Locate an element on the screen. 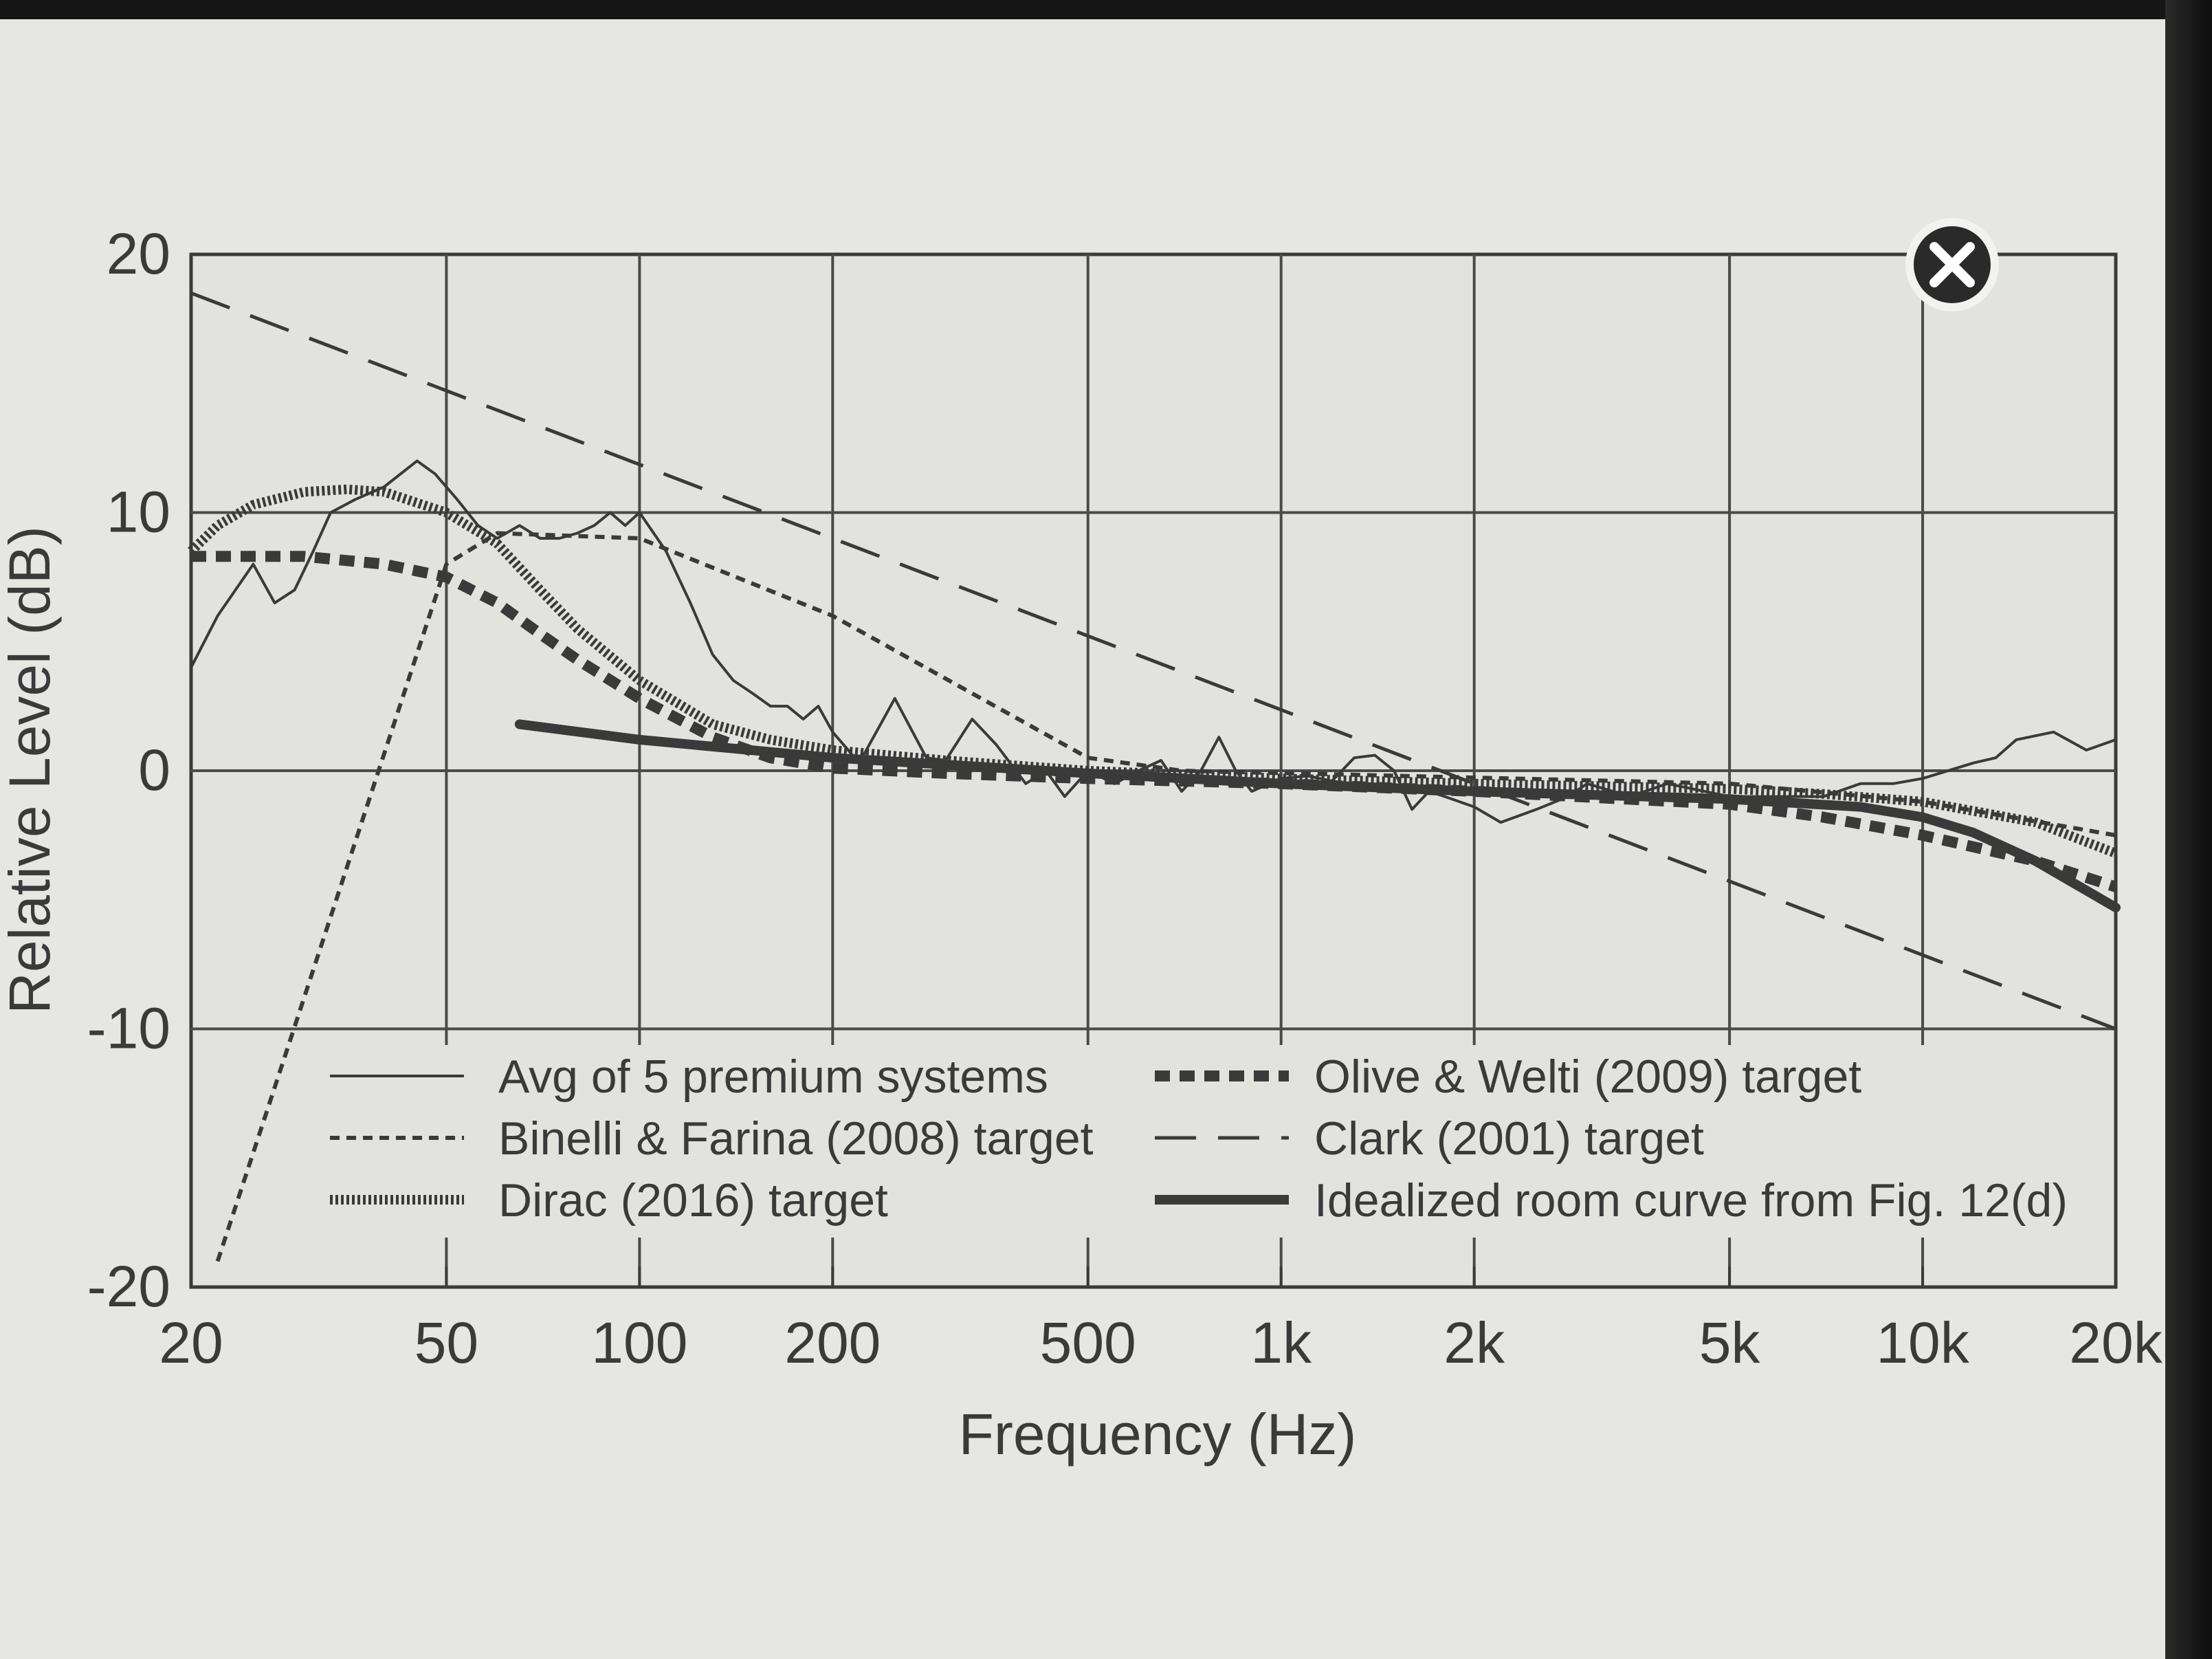 The width and height of the screenshot is (2212, 1659). y-tick-label: -10 is located at coordinates (128, 1028).